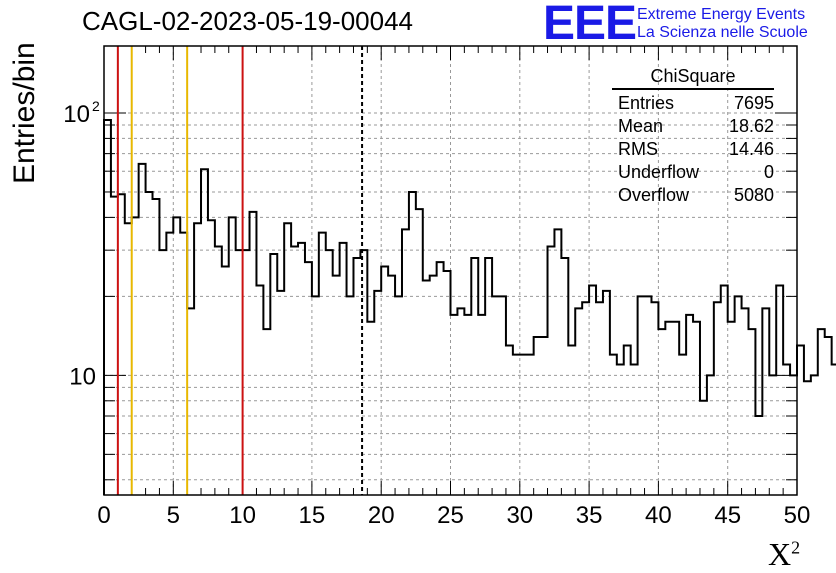 This screenshot has height=573, width=836. Describe the element at coordinates (519, 515) in the screenshot. I see `x-tick-label: 30` at that location.